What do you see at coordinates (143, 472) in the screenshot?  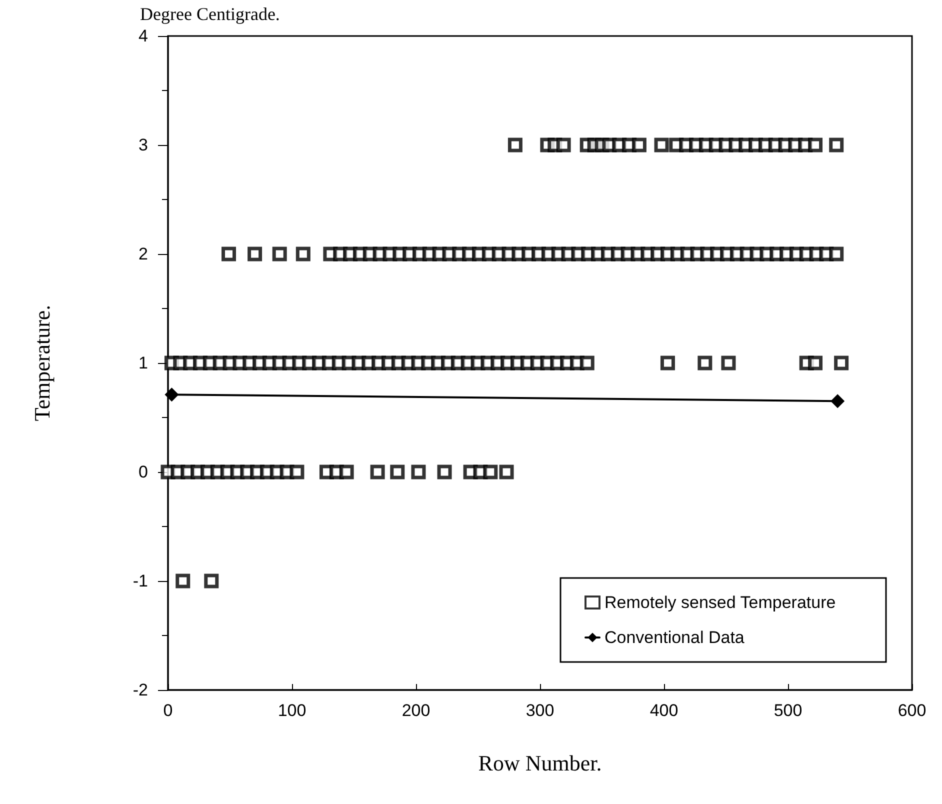 I see `y-tick-label: 0` at bounding box center [143, 472].